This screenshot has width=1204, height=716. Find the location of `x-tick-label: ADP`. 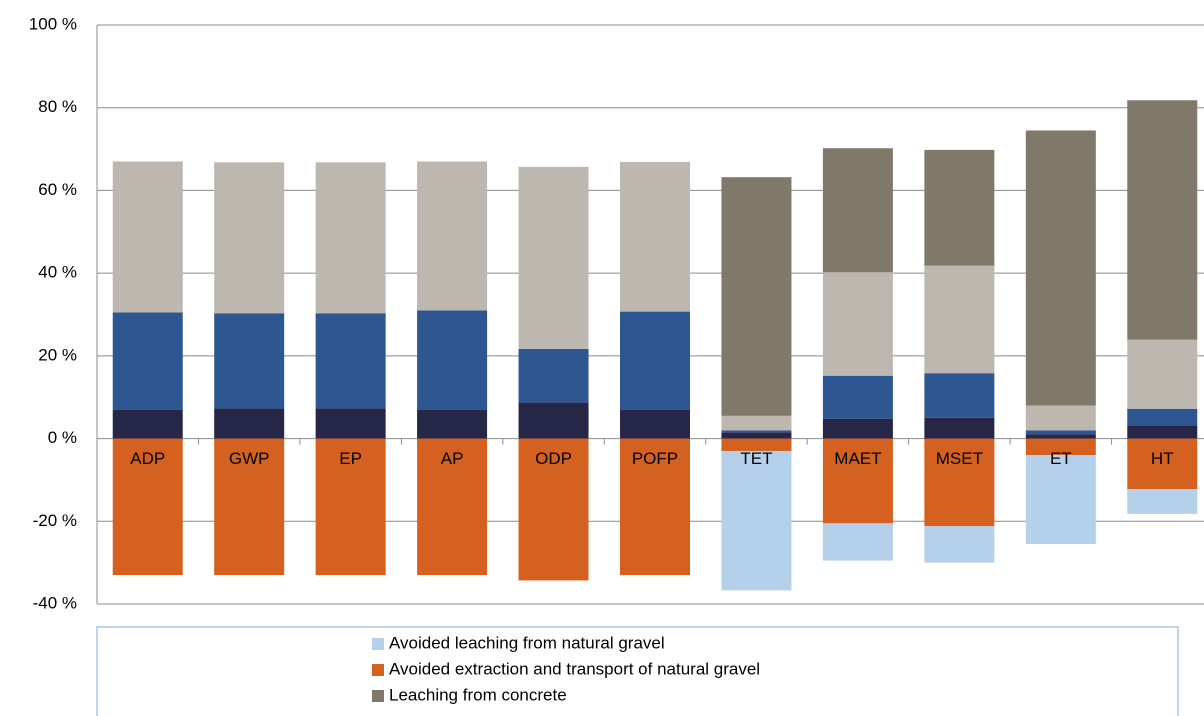

x-tick-label: ADP is located at coordinates (147, 458).